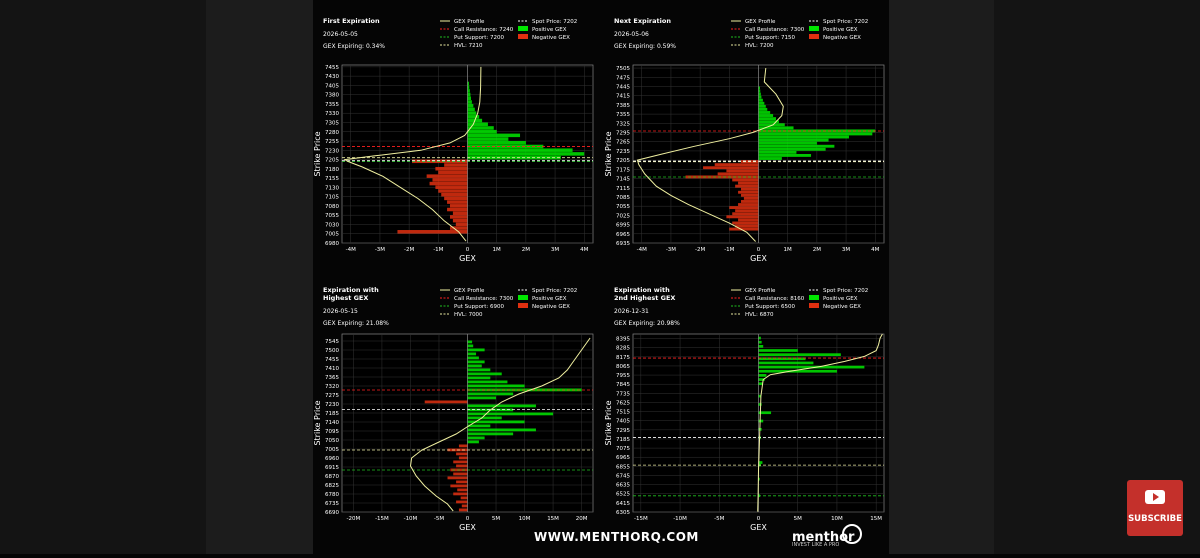 This screenshot has height=558, width=1200. I want to click on c2-y-tick-label: 7385, so click(623, 106).